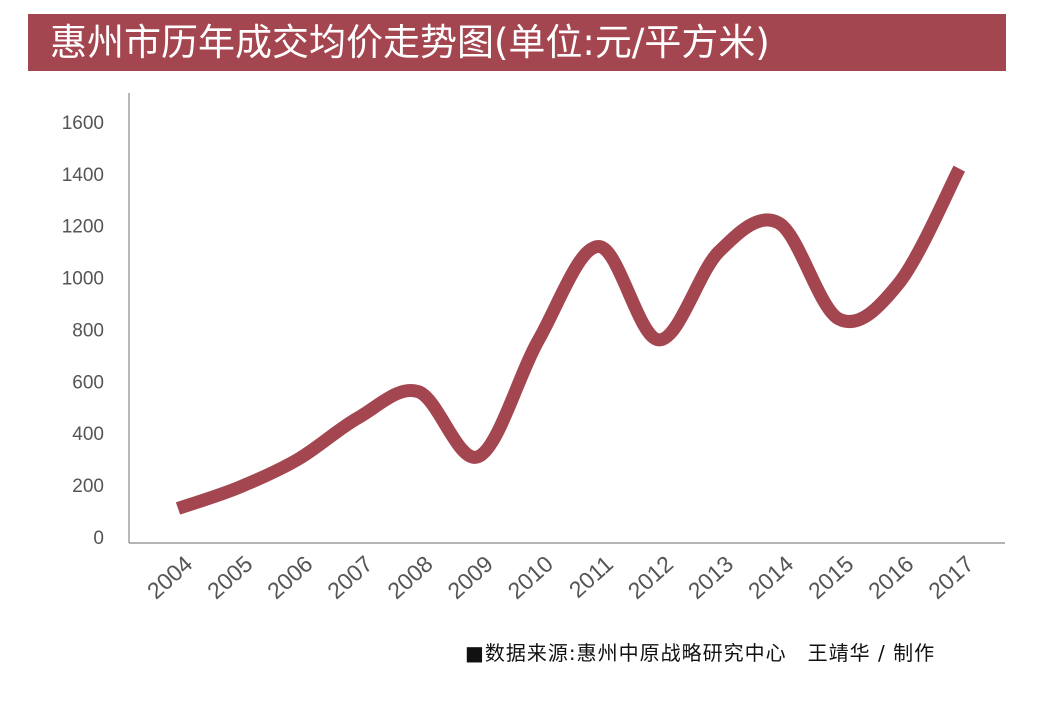 The width and height of the screenshot is (1050, 719). I want to click on y-tick-label: 800, so click(88, 330).